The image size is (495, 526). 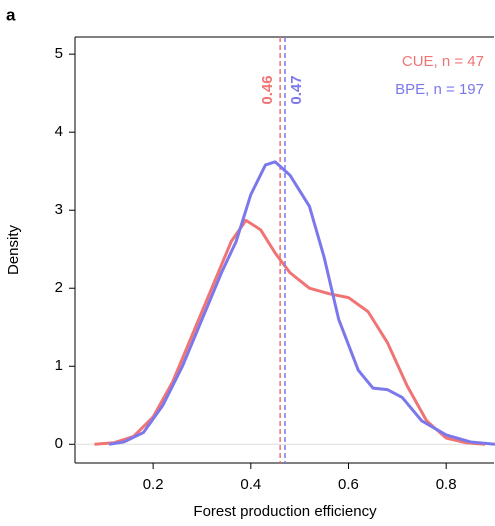 I want to click on x-tick-label: 0.2, so click(x=153, y=484).